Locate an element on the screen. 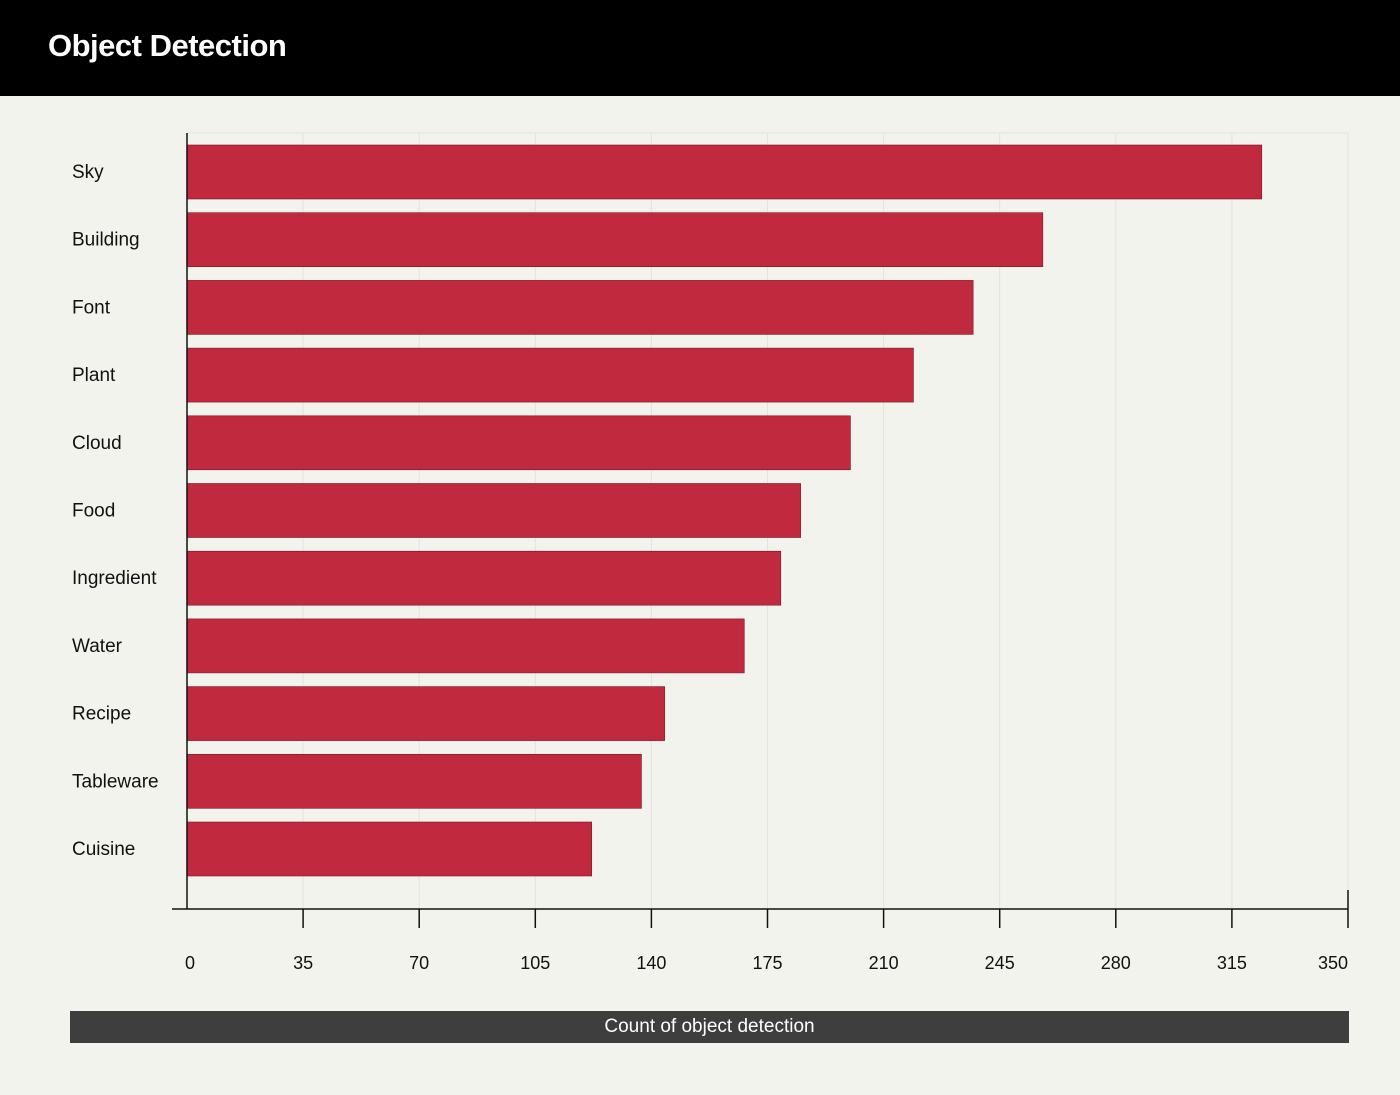 This screenshot has width=1400, height=1095. bar-sky is located at coordinates (724, 172).